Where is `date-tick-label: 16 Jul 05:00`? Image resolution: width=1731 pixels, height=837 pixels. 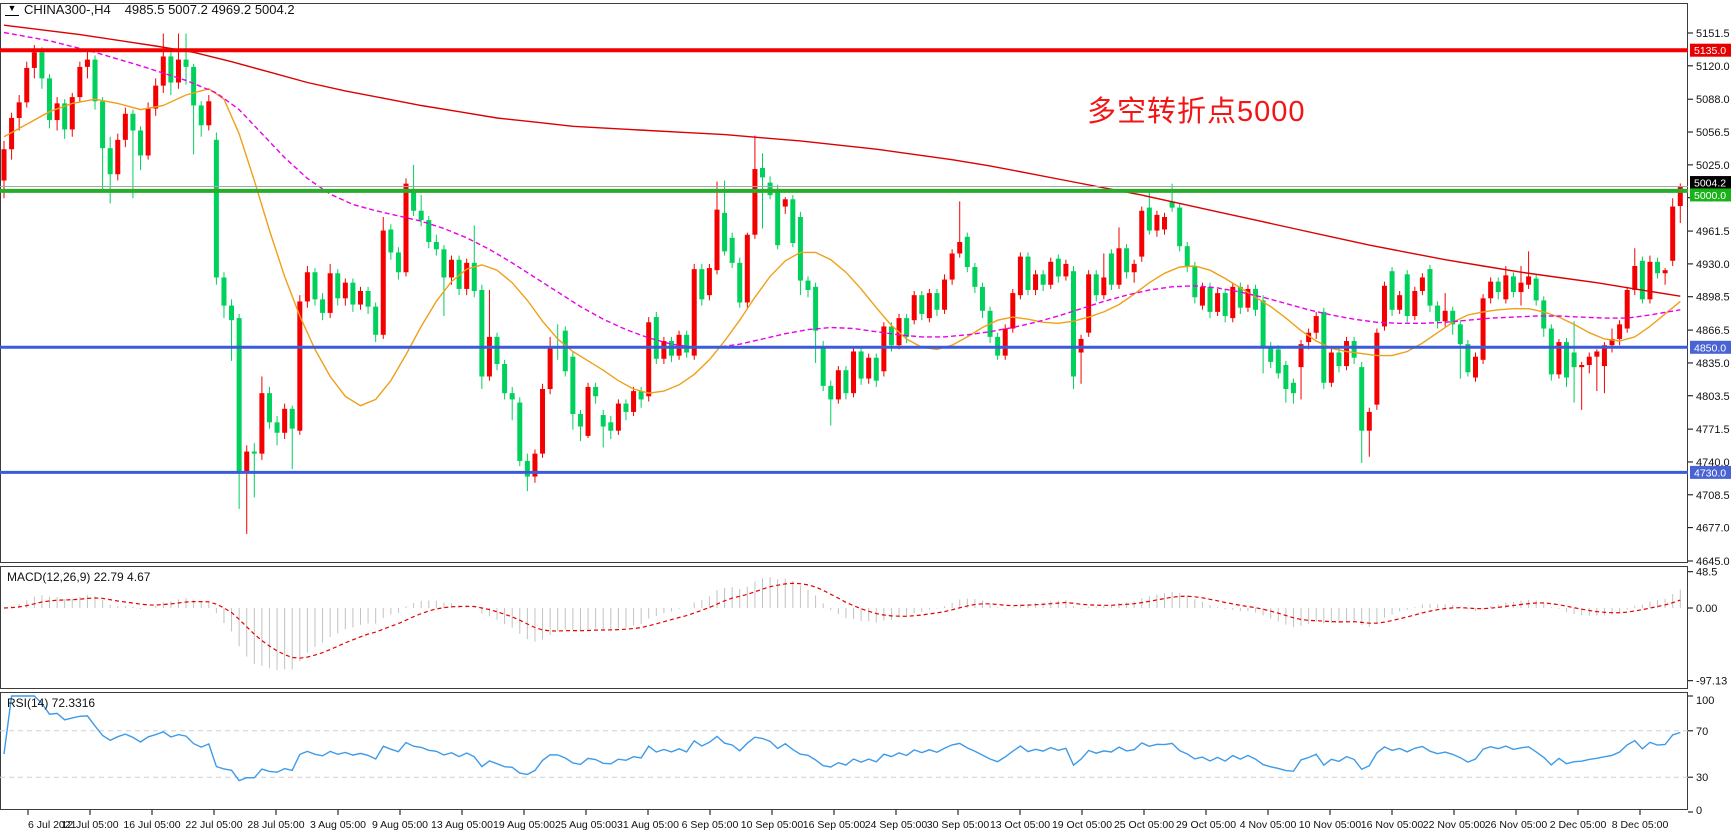 date-tick-label: 16 Jul 05:00 is located at coordinates (151, 825).